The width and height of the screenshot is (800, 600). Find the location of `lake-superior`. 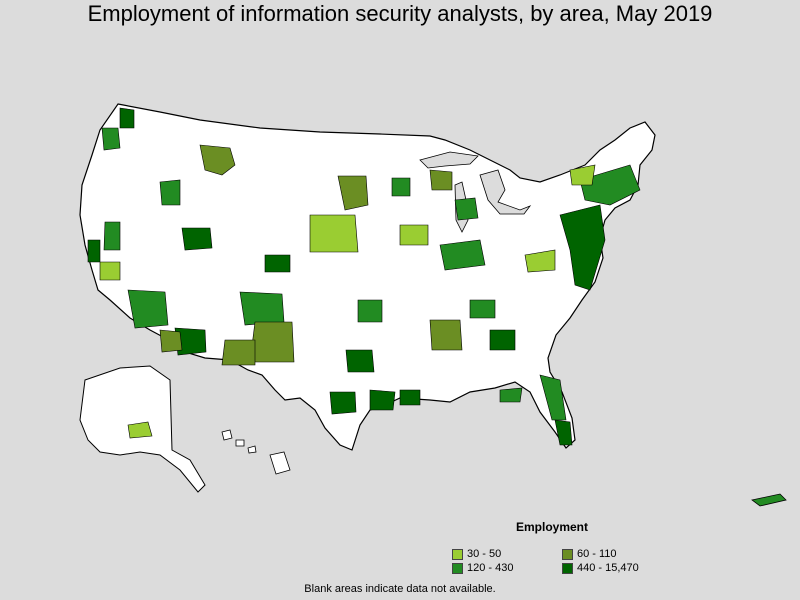

lake-superior is located at coordinates (449, 160).